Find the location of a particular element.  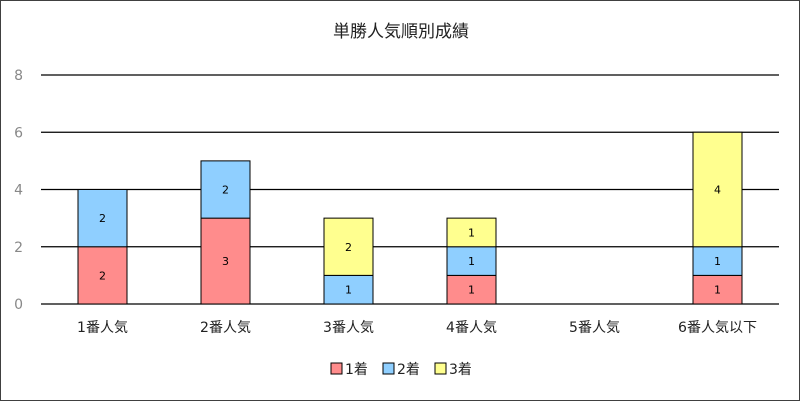

legend-label: 3着 is located at coordinates (460, 370).